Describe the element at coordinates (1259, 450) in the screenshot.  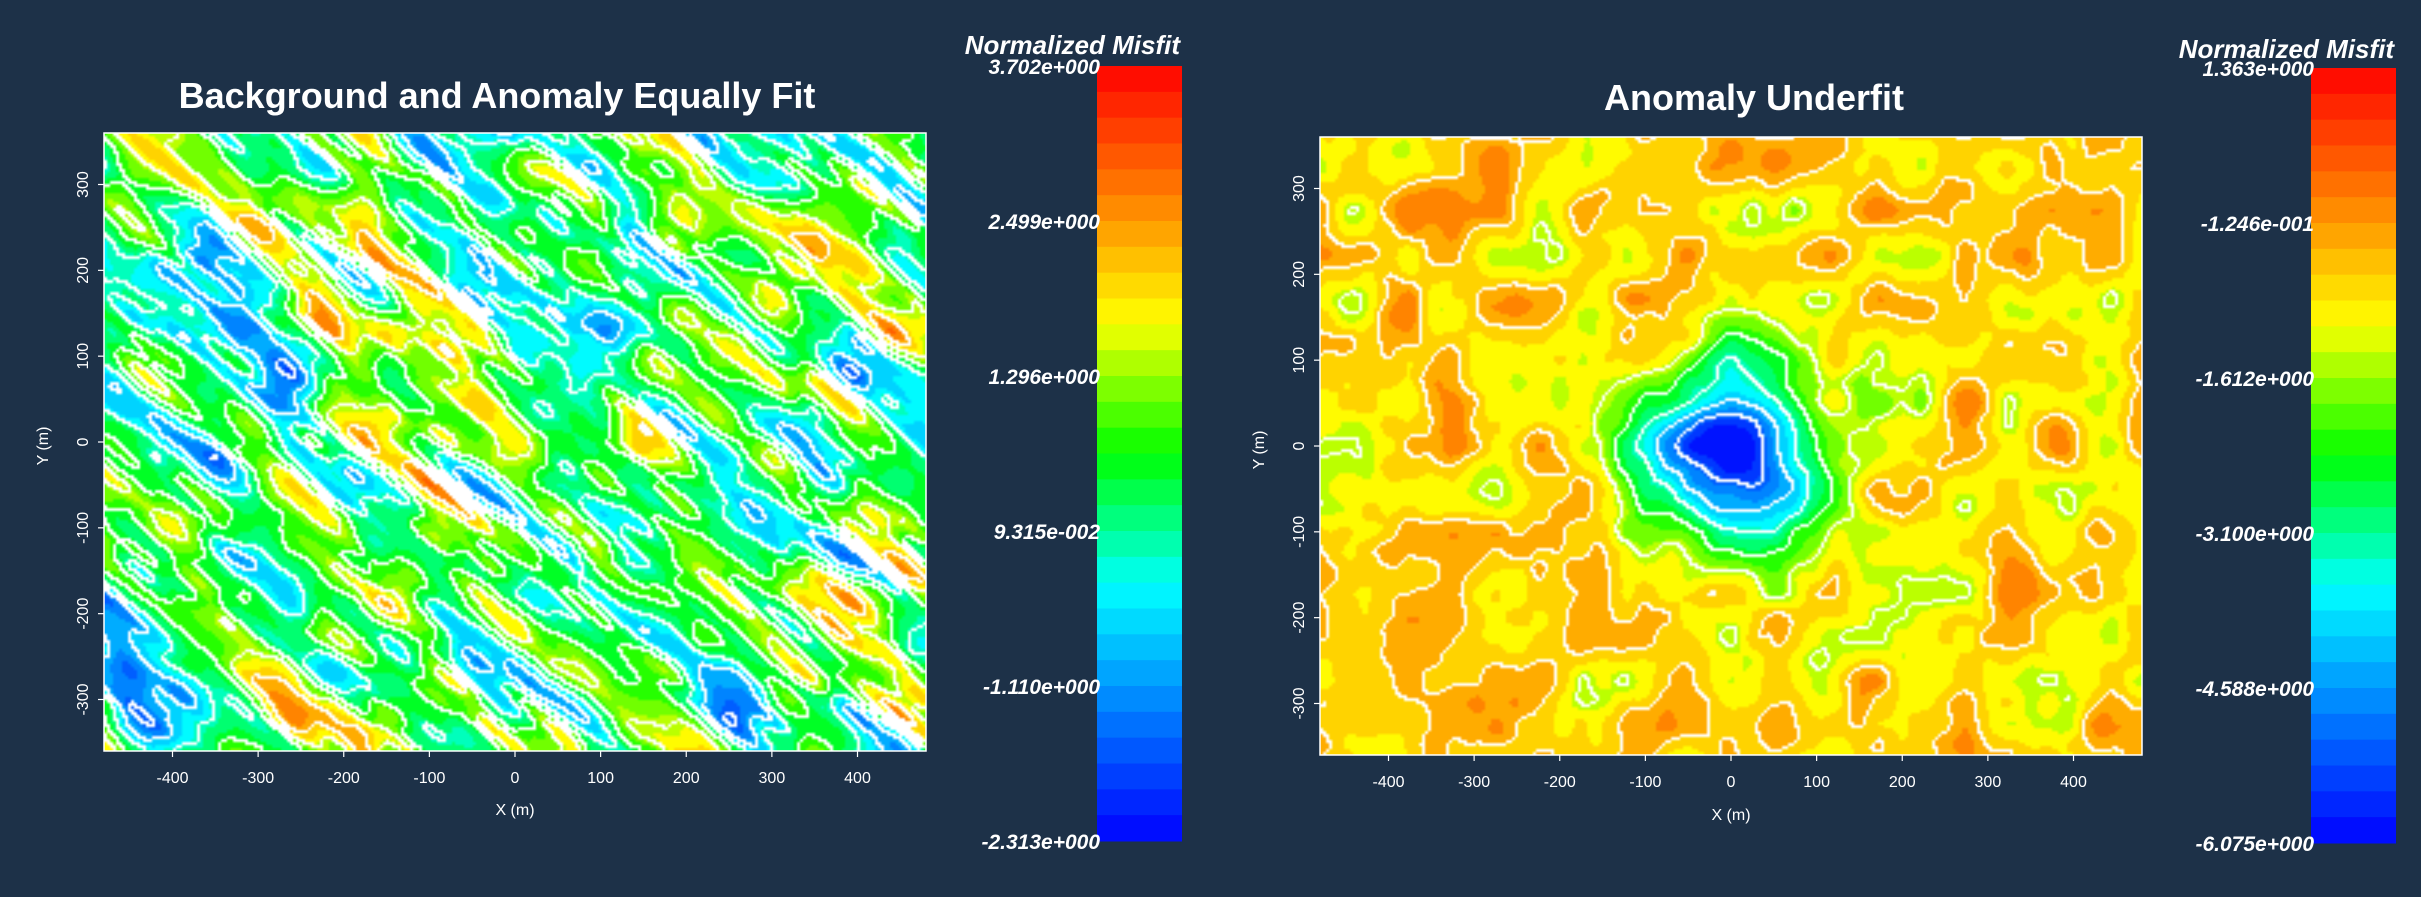
I see `y-axis-label: Y (m)` at that location.